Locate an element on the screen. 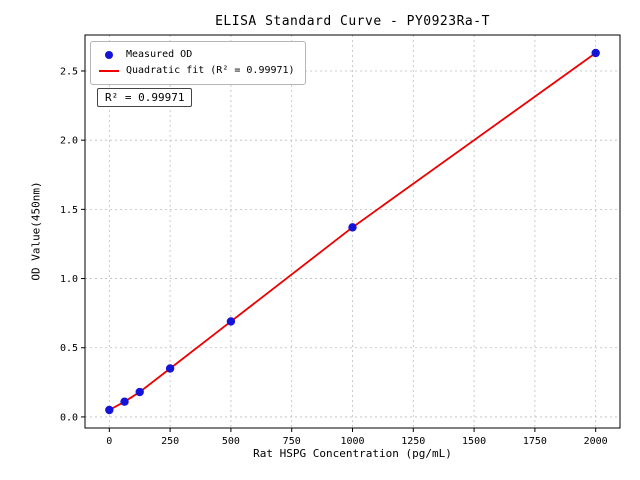  x-tick-label: 500 is located at coordinates (231, 441).